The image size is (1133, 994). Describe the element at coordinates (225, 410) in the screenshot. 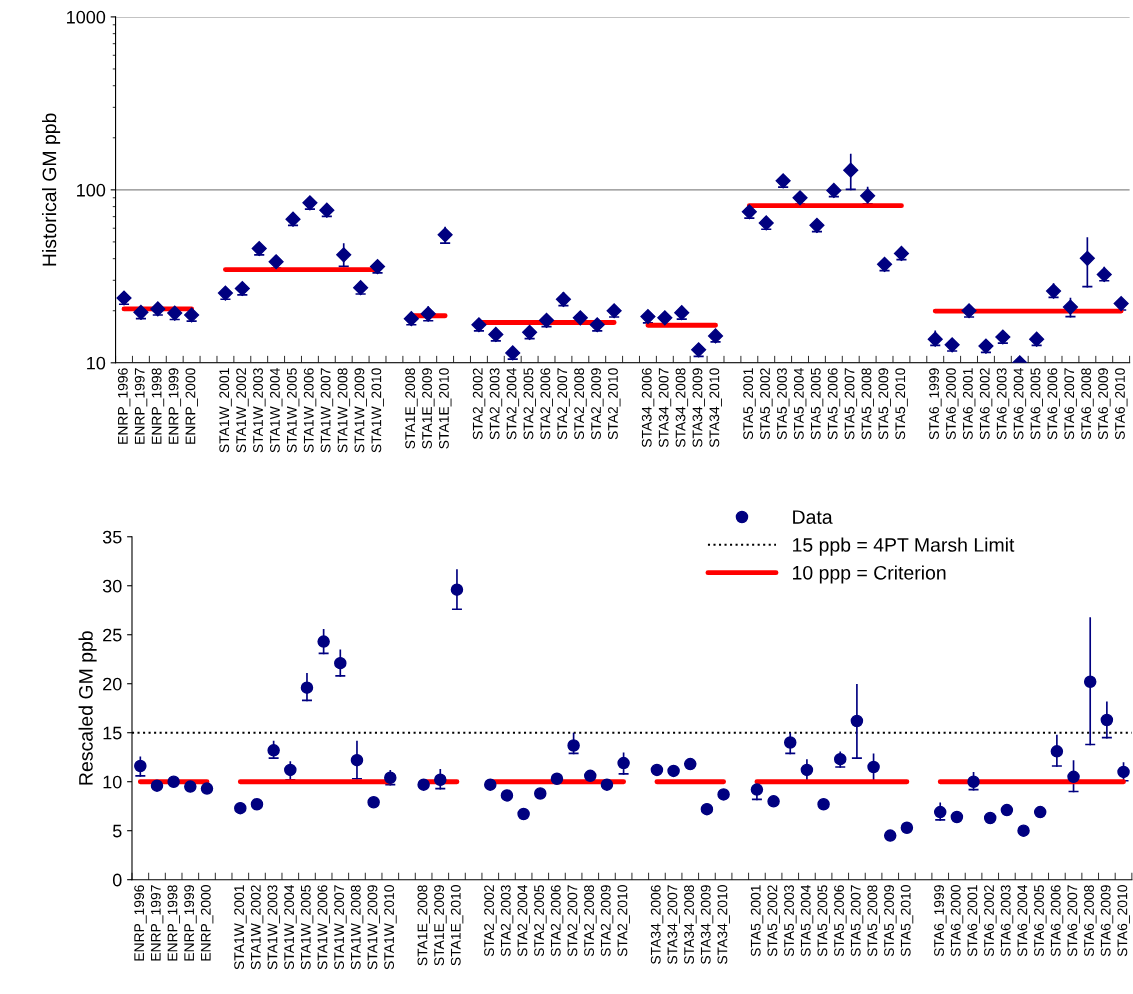

I see `x-tick-label: STA1W_2001` at that location.